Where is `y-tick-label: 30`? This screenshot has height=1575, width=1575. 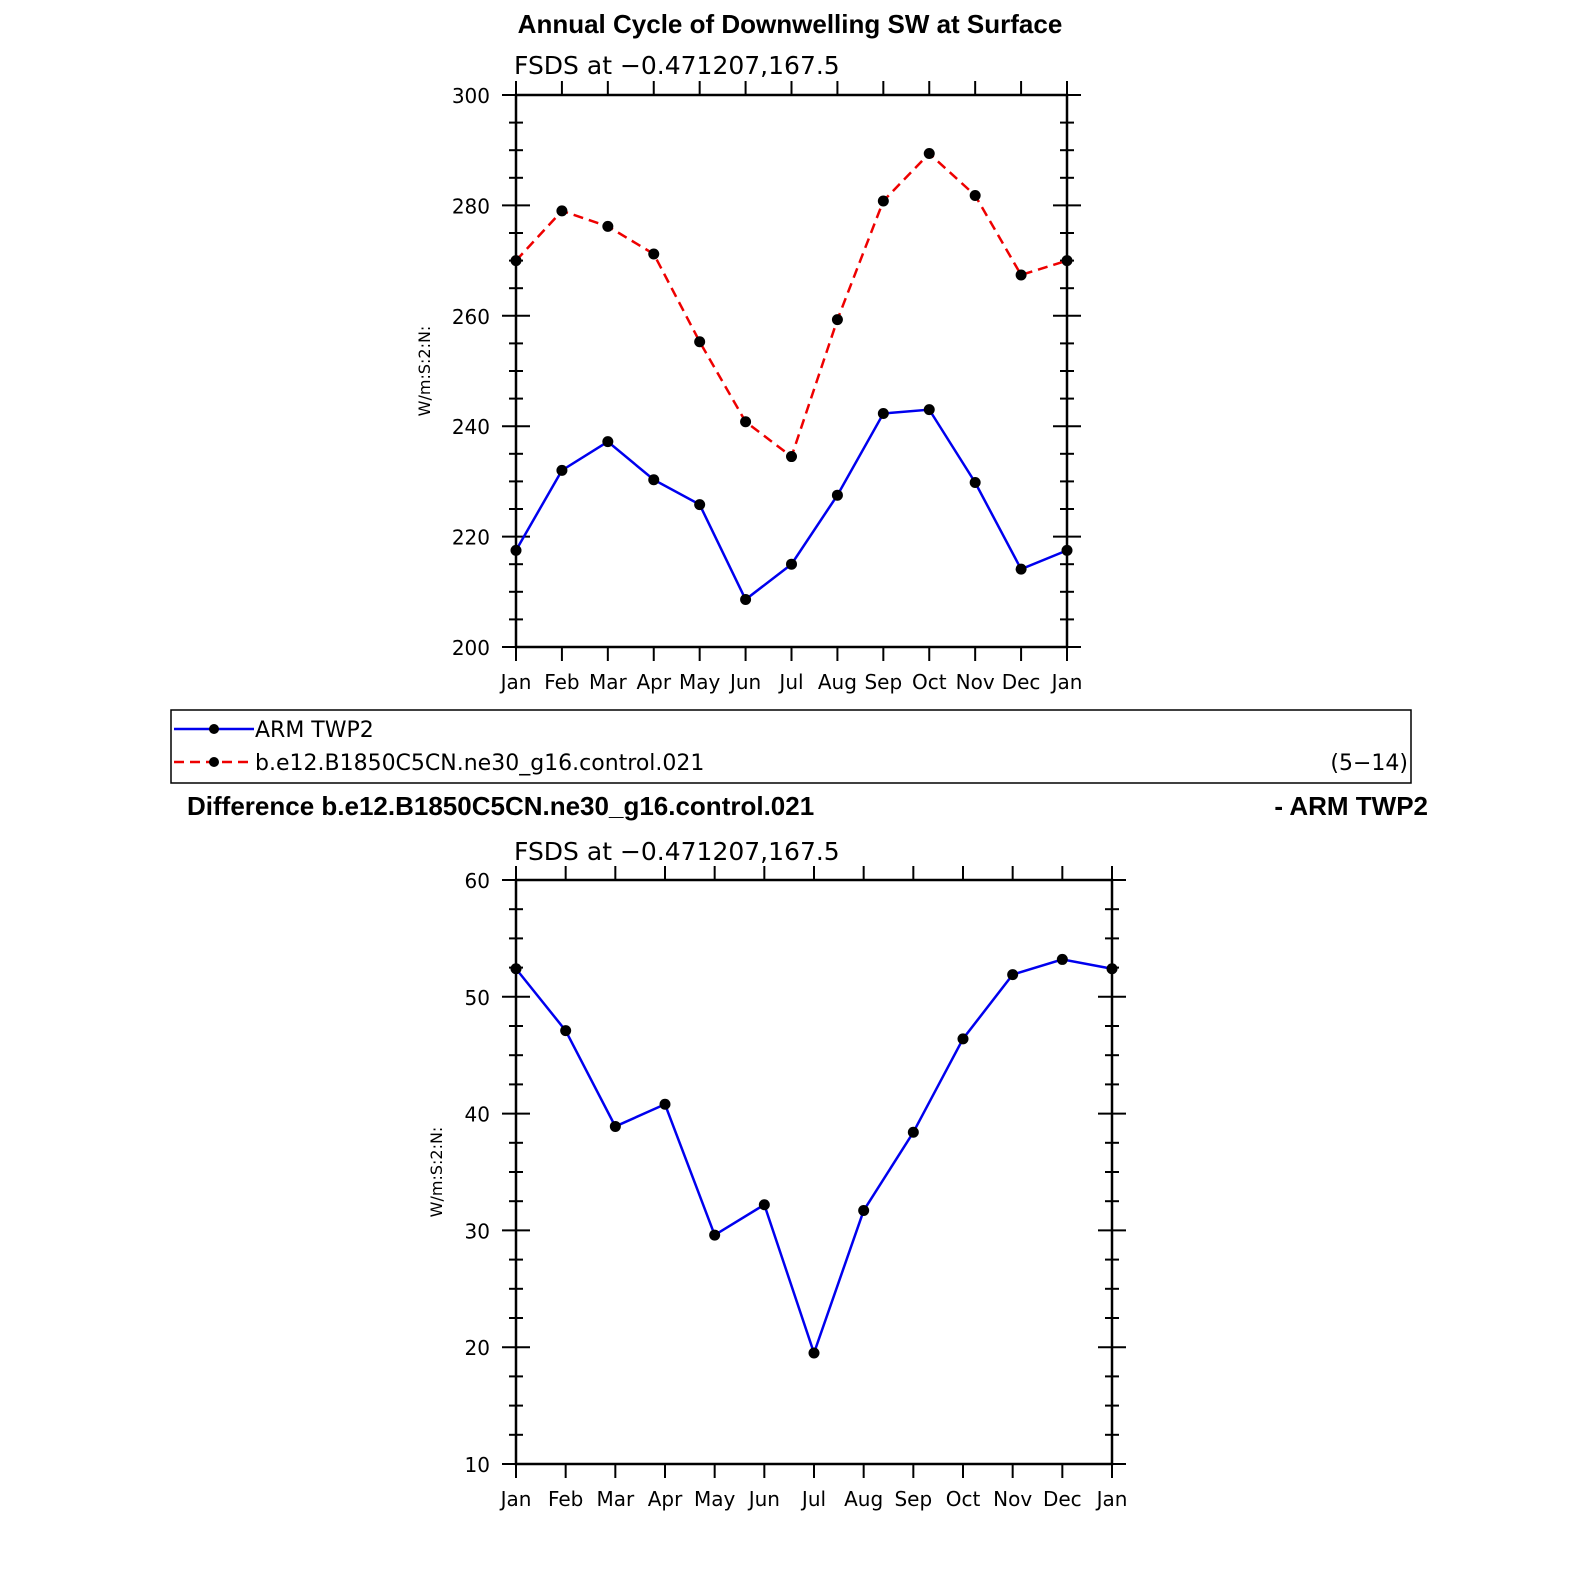 y-tick-label: 30 is located at coordinates (477, 1231).